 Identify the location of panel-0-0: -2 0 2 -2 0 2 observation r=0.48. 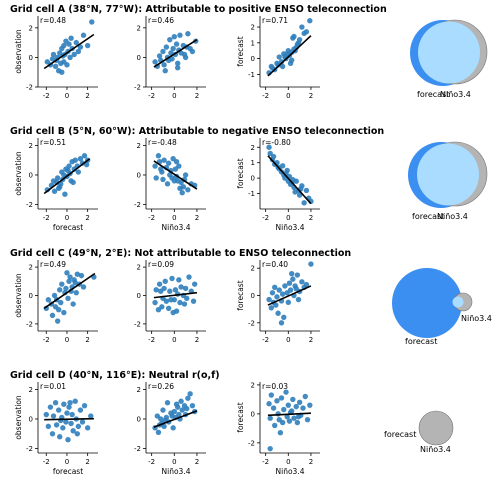
(56, 58).